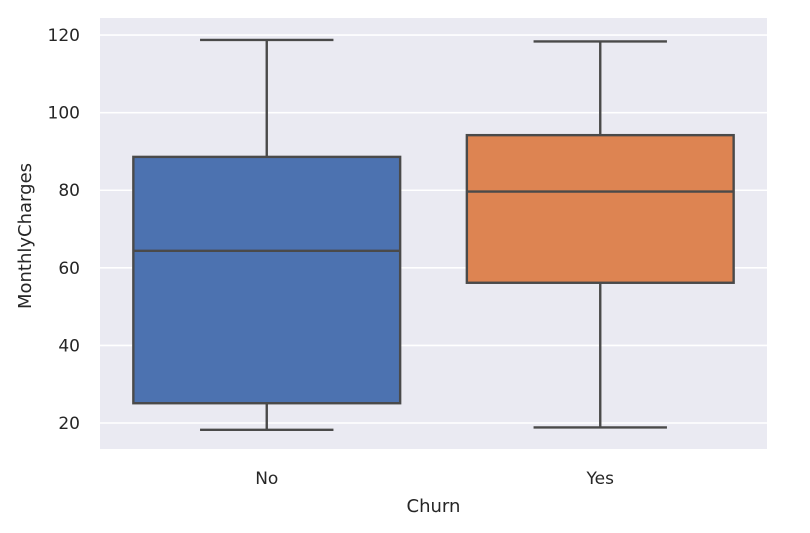 The height and width of the screenshot is (533, 810). What do you see at coordinates (266, 479) in the screenshot?
I see `x-tick-label: No` at bounding box center [266, 479].